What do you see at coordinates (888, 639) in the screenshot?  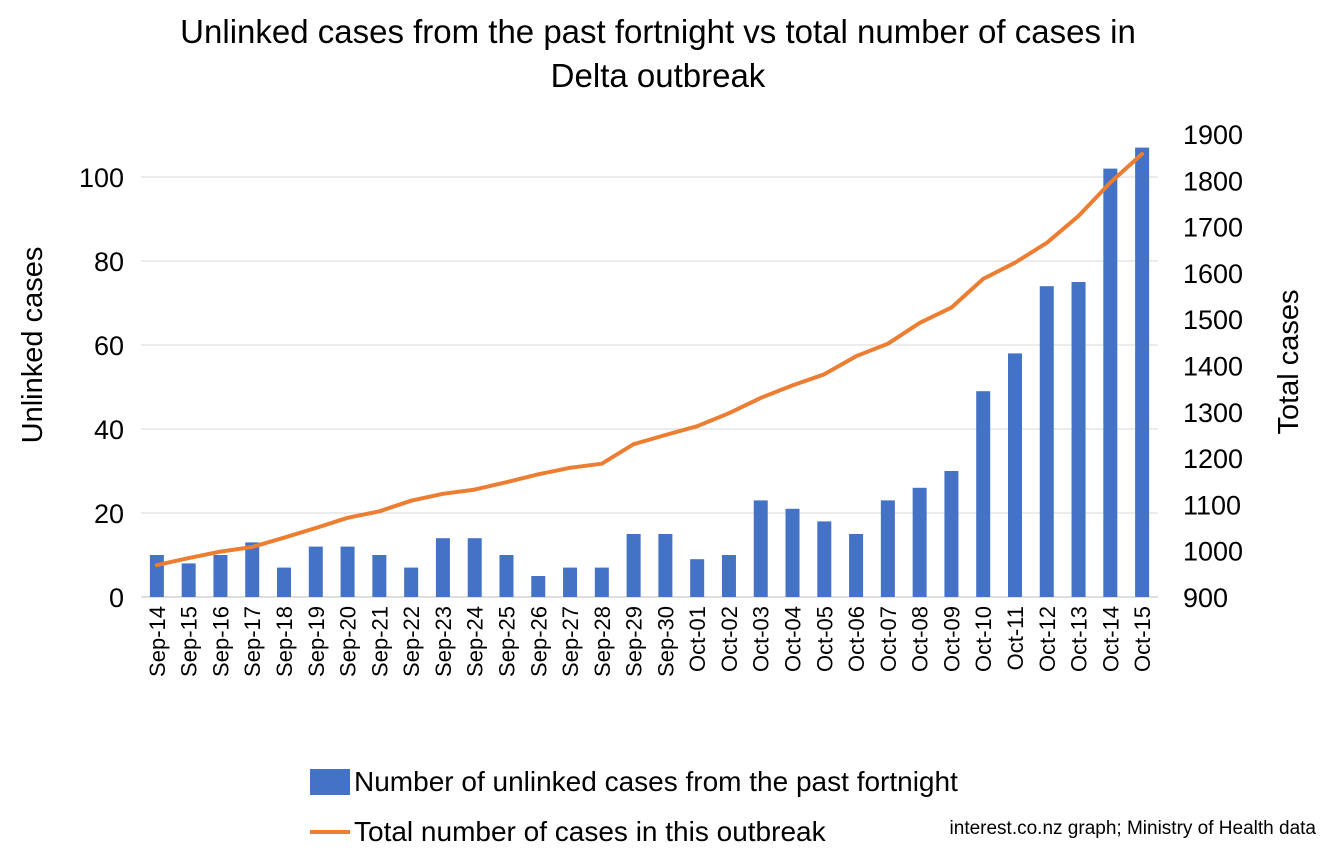 I see `x-tick-label: Oct-07` at bounding box center [888, 639].